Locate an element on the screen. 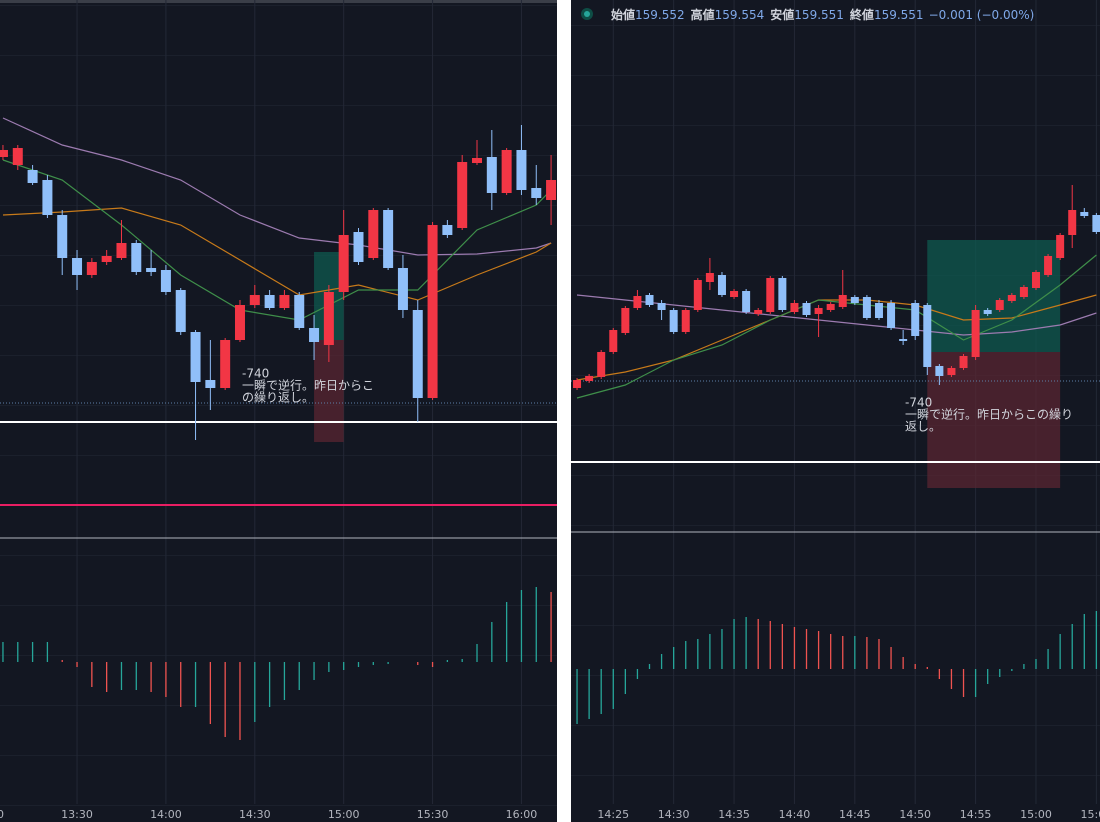 Image resolution: width=1100 pixels, height=822 pixels. x-tick-label: 13:00 is located at coordinates (2, 814).